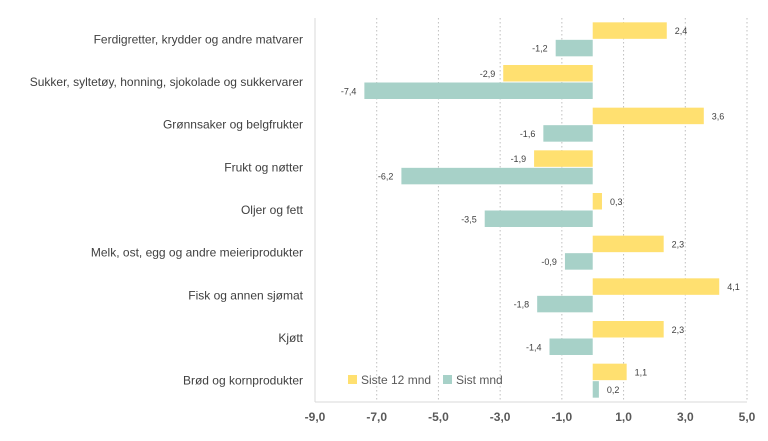 The width and height of the screenshot is (768, 441). What do you see at coordinates (568, 133) in the screenshot?
I see `bar-sist-mnd-grønnsaker-og-belgfrukter` at bounding box center [568, 133].